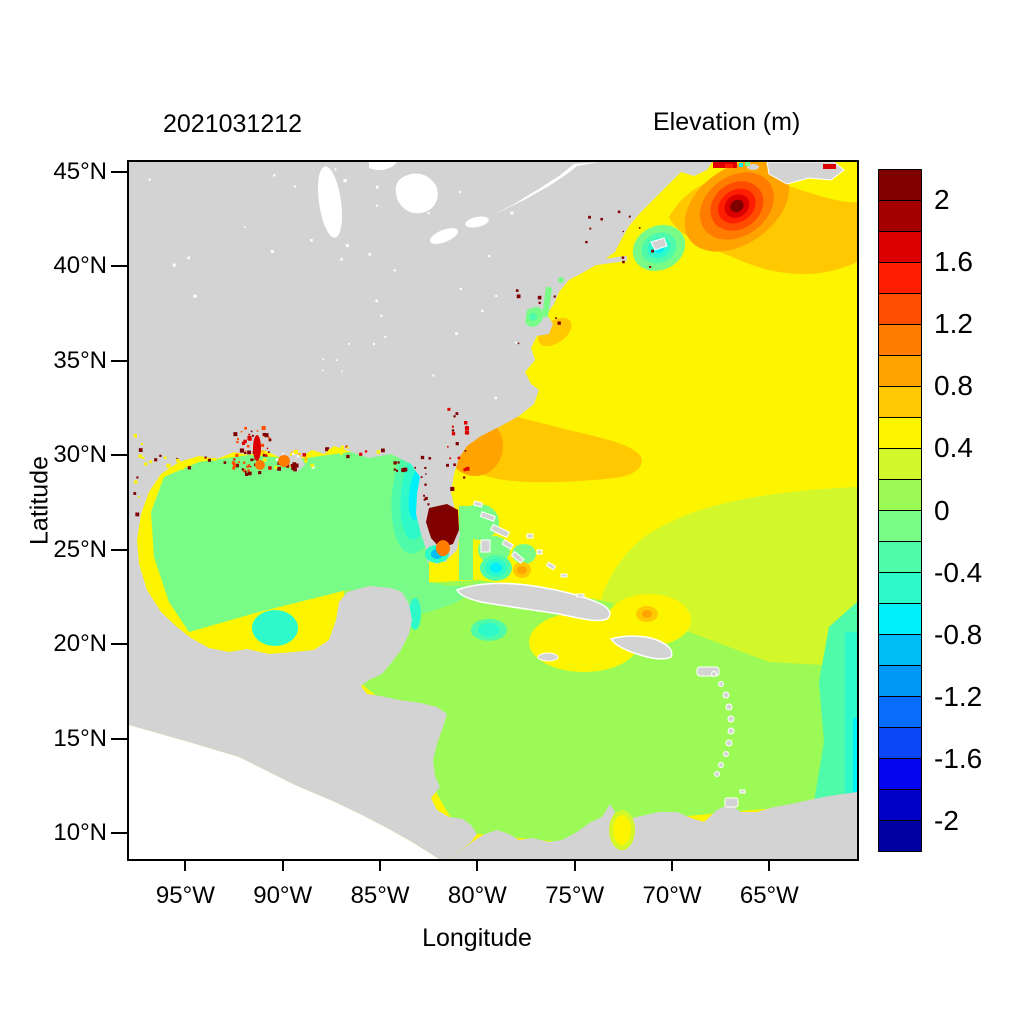  I want to click on st-lawrence-river, so click(544, 189).